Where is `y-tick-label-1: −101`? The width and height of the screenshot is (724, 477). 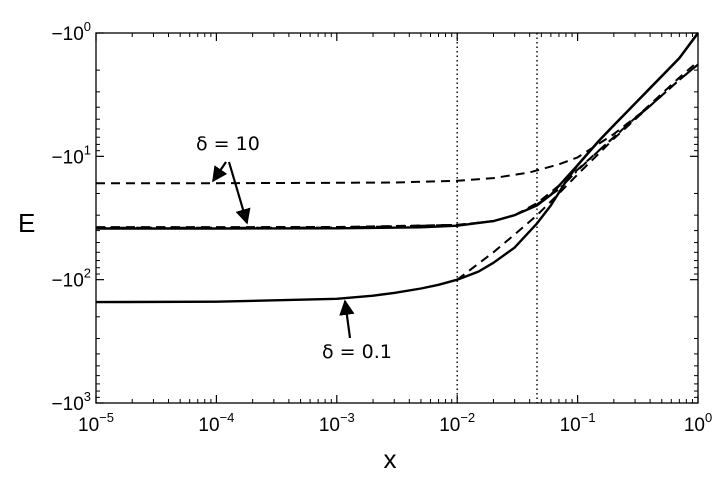
y-tick-label-1: −101 is located at coordinates (71, 155).